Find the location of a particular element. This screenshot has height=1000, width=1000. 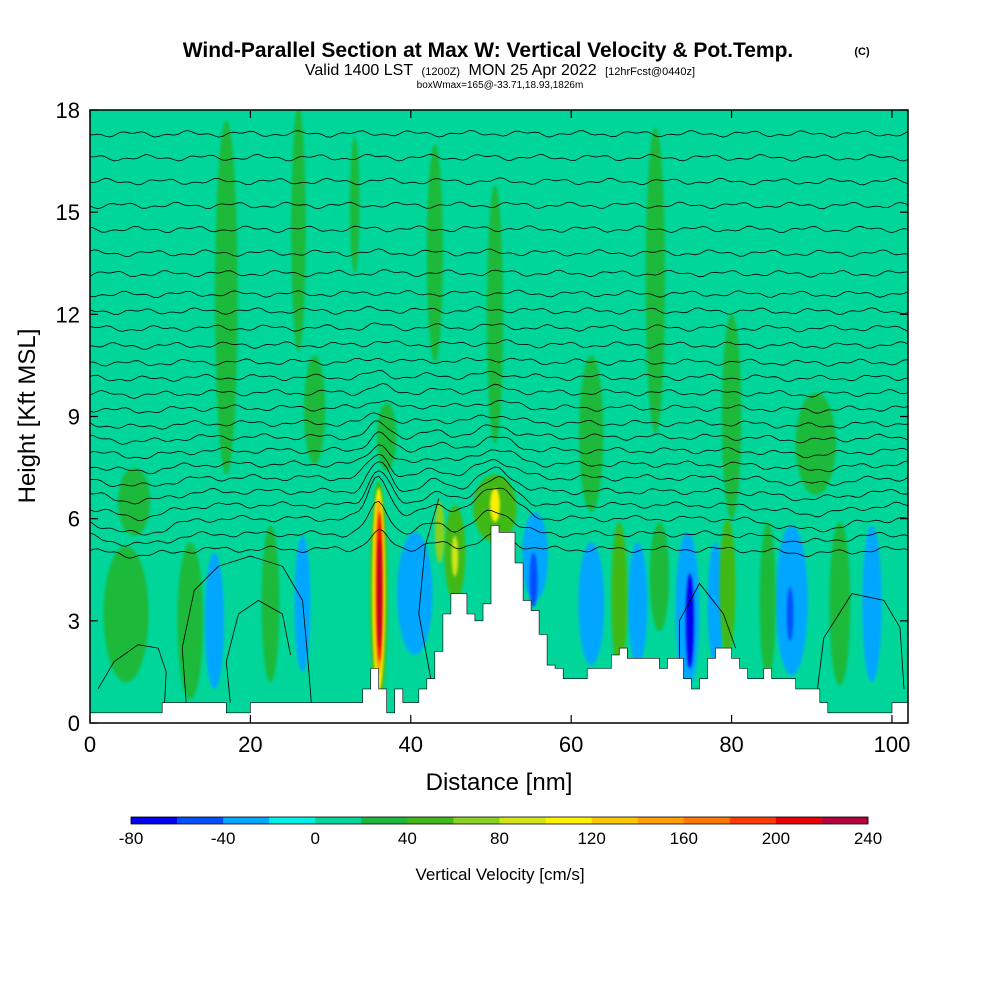

colorbar-tick-label: 240 is located at coordinates (868, 838).